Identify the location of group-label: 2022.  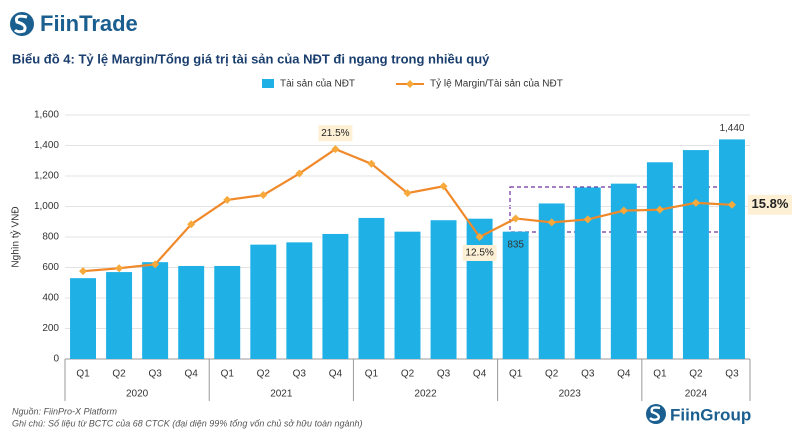
(425, 394).